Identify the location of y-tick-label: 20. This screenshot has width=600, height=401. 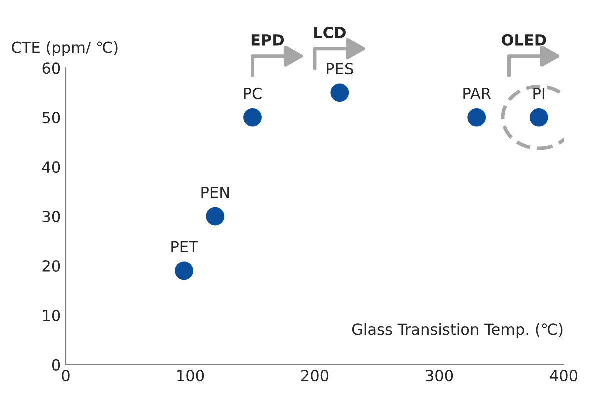
(51, 266).